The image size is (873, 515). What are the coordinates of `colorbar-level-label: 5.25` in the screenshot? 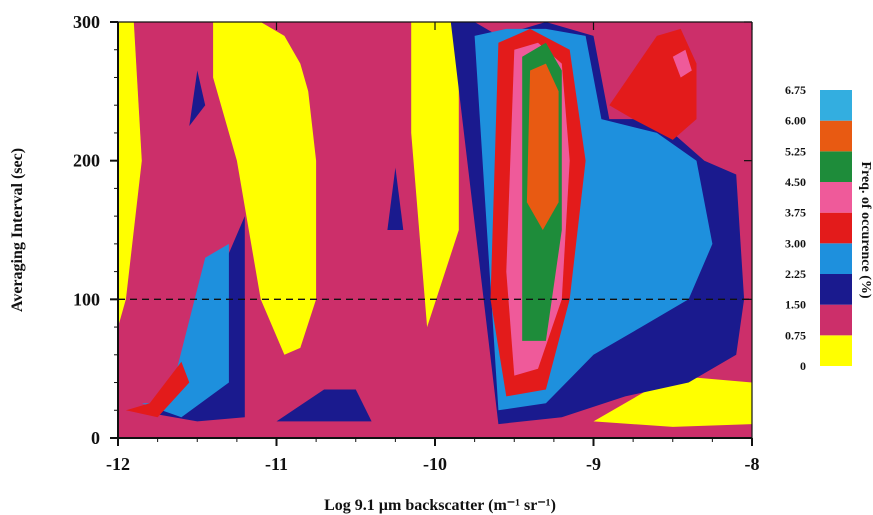 It's located at (795, 151).